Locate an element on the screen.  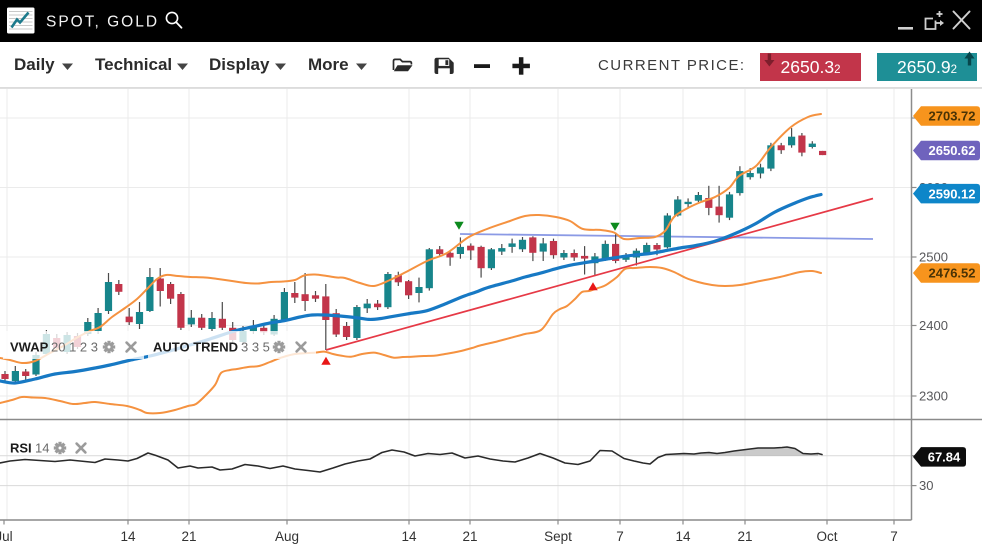
svg-text: 2476.52 is located at coordinates (952, 273).